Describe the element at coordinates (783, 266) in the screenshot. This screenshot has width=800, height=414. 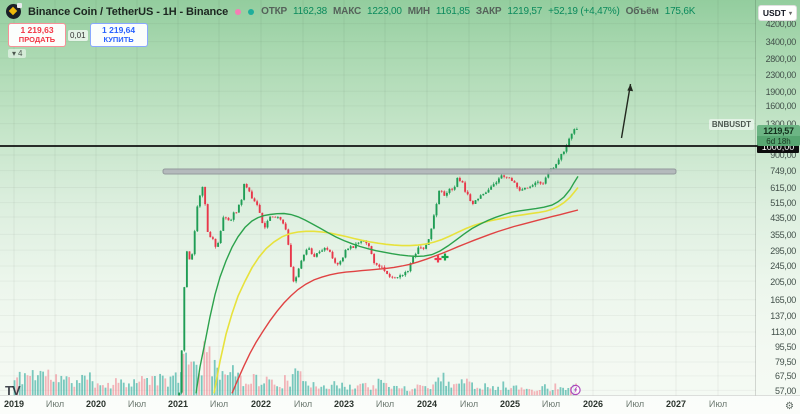
I see `price-axis-label: 245,00` at that location.